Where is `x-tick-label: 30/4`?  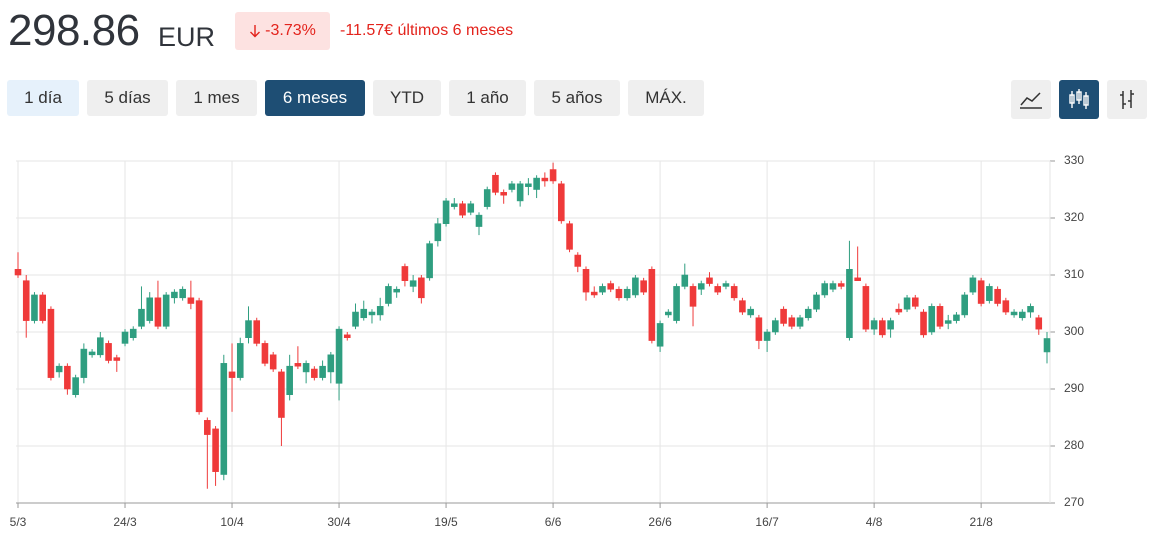 x-tick-label: 30/4 is located at coordinates (339, 522).